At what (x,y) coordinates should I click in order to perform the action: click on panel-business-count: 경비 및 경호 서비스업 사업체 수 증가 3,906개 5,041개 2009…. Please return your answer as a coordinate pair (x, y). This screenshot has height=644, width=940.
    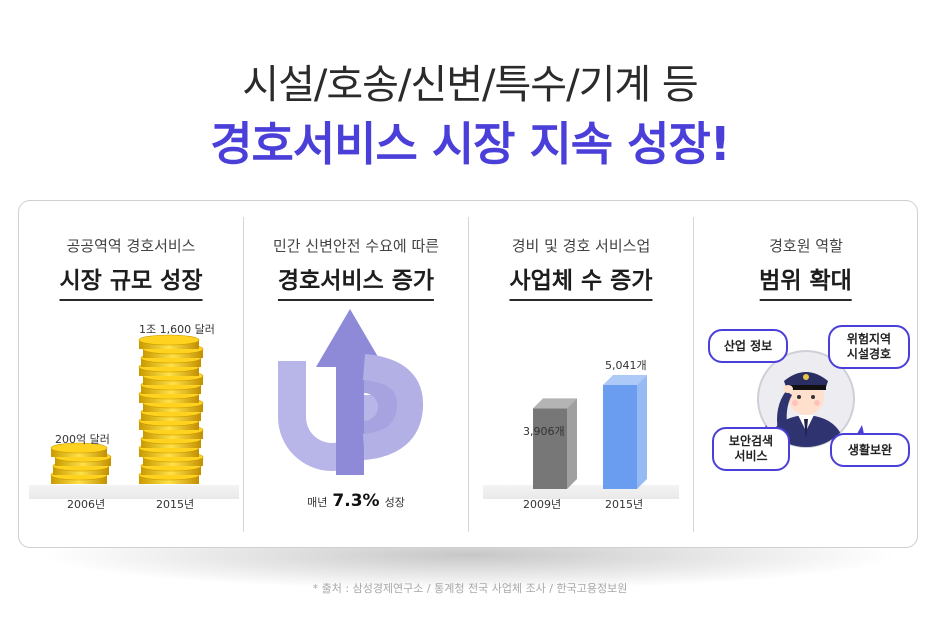
    Looking at the image, I should click on (581, 374).